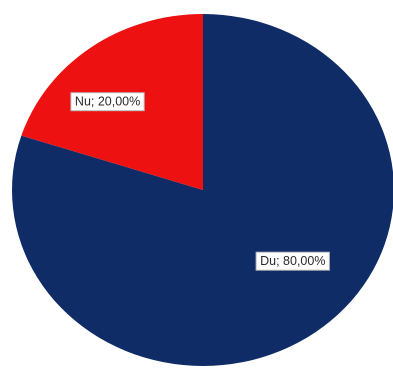 The width and height of the screenshot is (393, 372). I want to click on data-label-du: Du; 80,00%, so click(292, 261).